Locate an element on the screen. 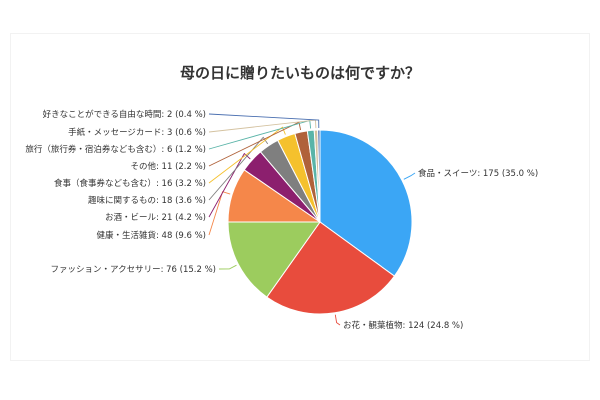 The width and height of the screenshot is (600, 400). slice-label-11: 好きなことができる自由な時間: 2 (0.4 %) is located at coordinates (124, 114).